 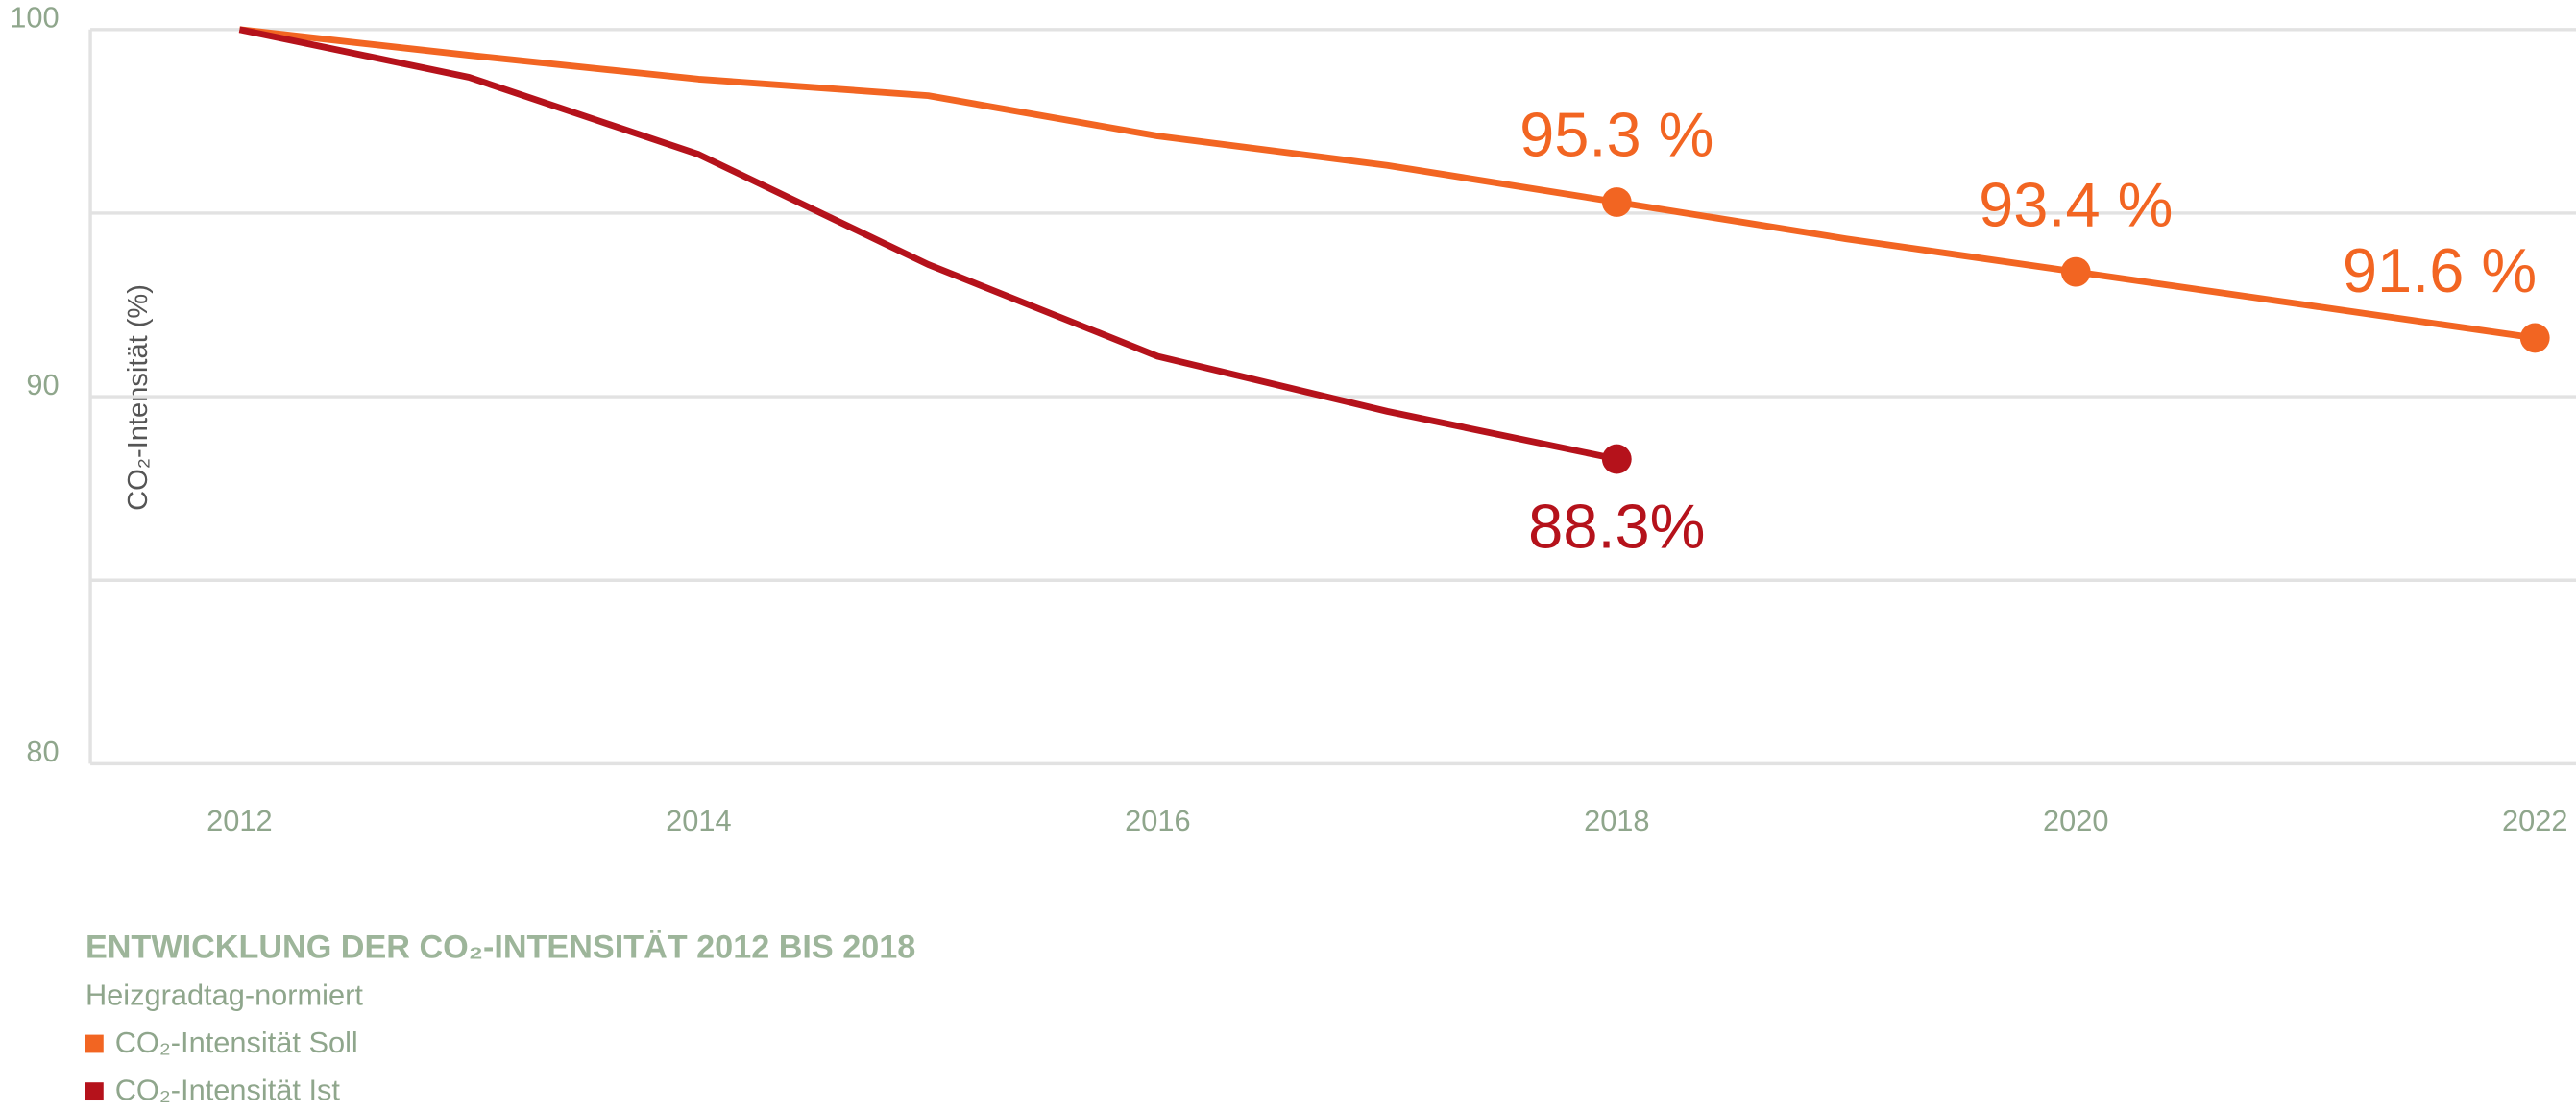 What do you see at coordinates (236, 1042) in the screenshot?
I see `legend-label: CO₂-Intensität Soll` at bounding box center [236, 1042].